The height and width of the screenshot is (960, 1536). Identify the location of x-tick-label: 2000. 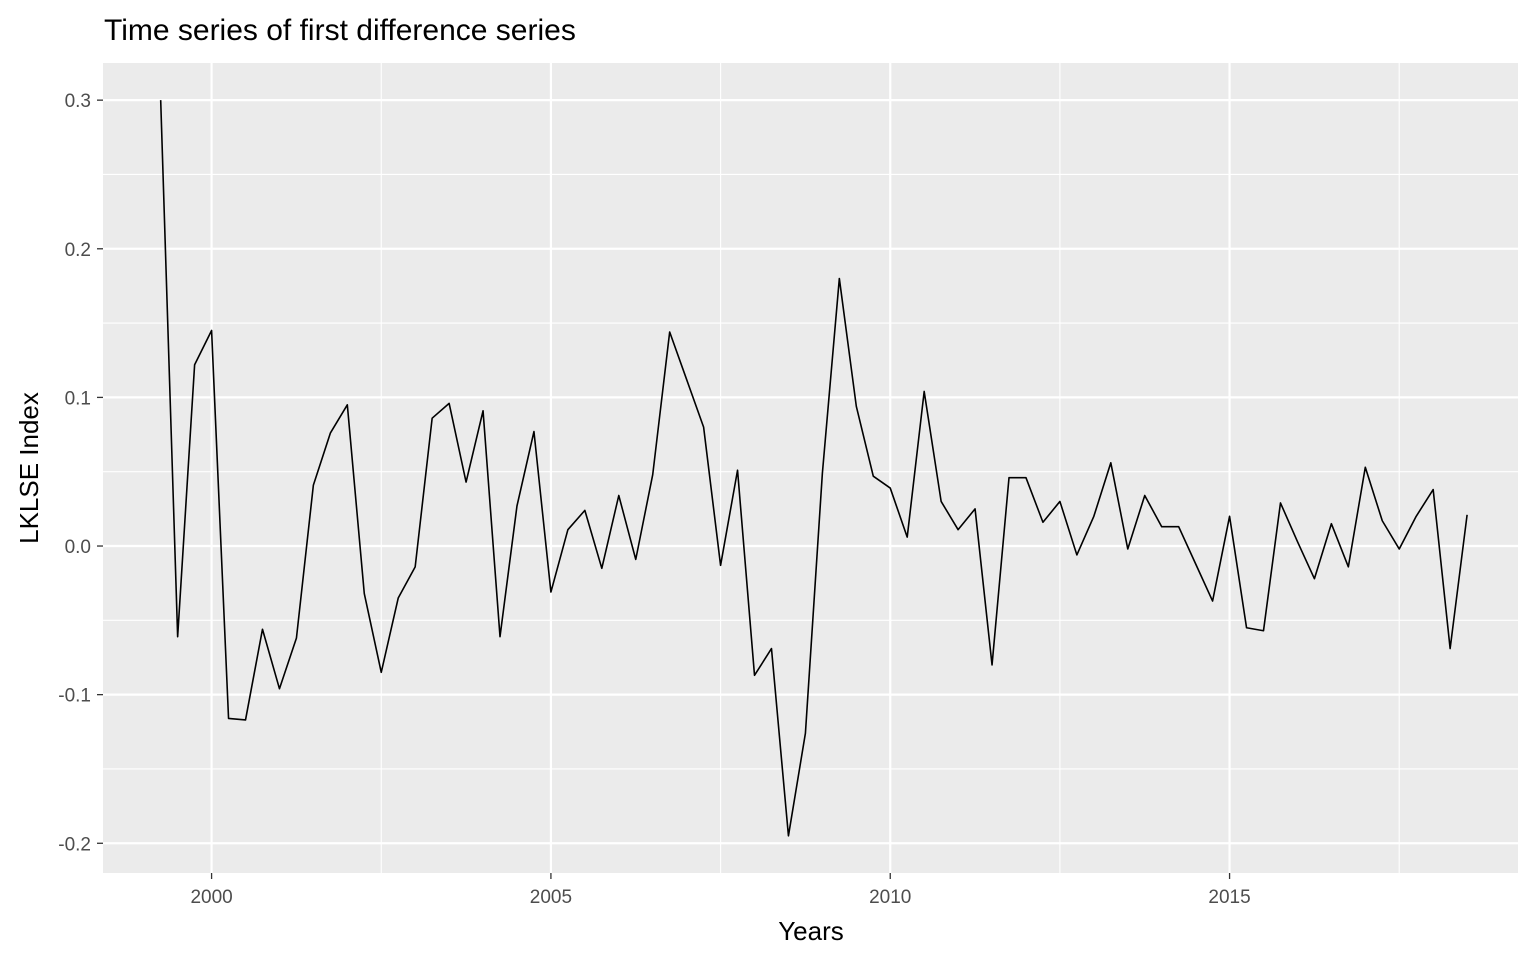
(211, 897).